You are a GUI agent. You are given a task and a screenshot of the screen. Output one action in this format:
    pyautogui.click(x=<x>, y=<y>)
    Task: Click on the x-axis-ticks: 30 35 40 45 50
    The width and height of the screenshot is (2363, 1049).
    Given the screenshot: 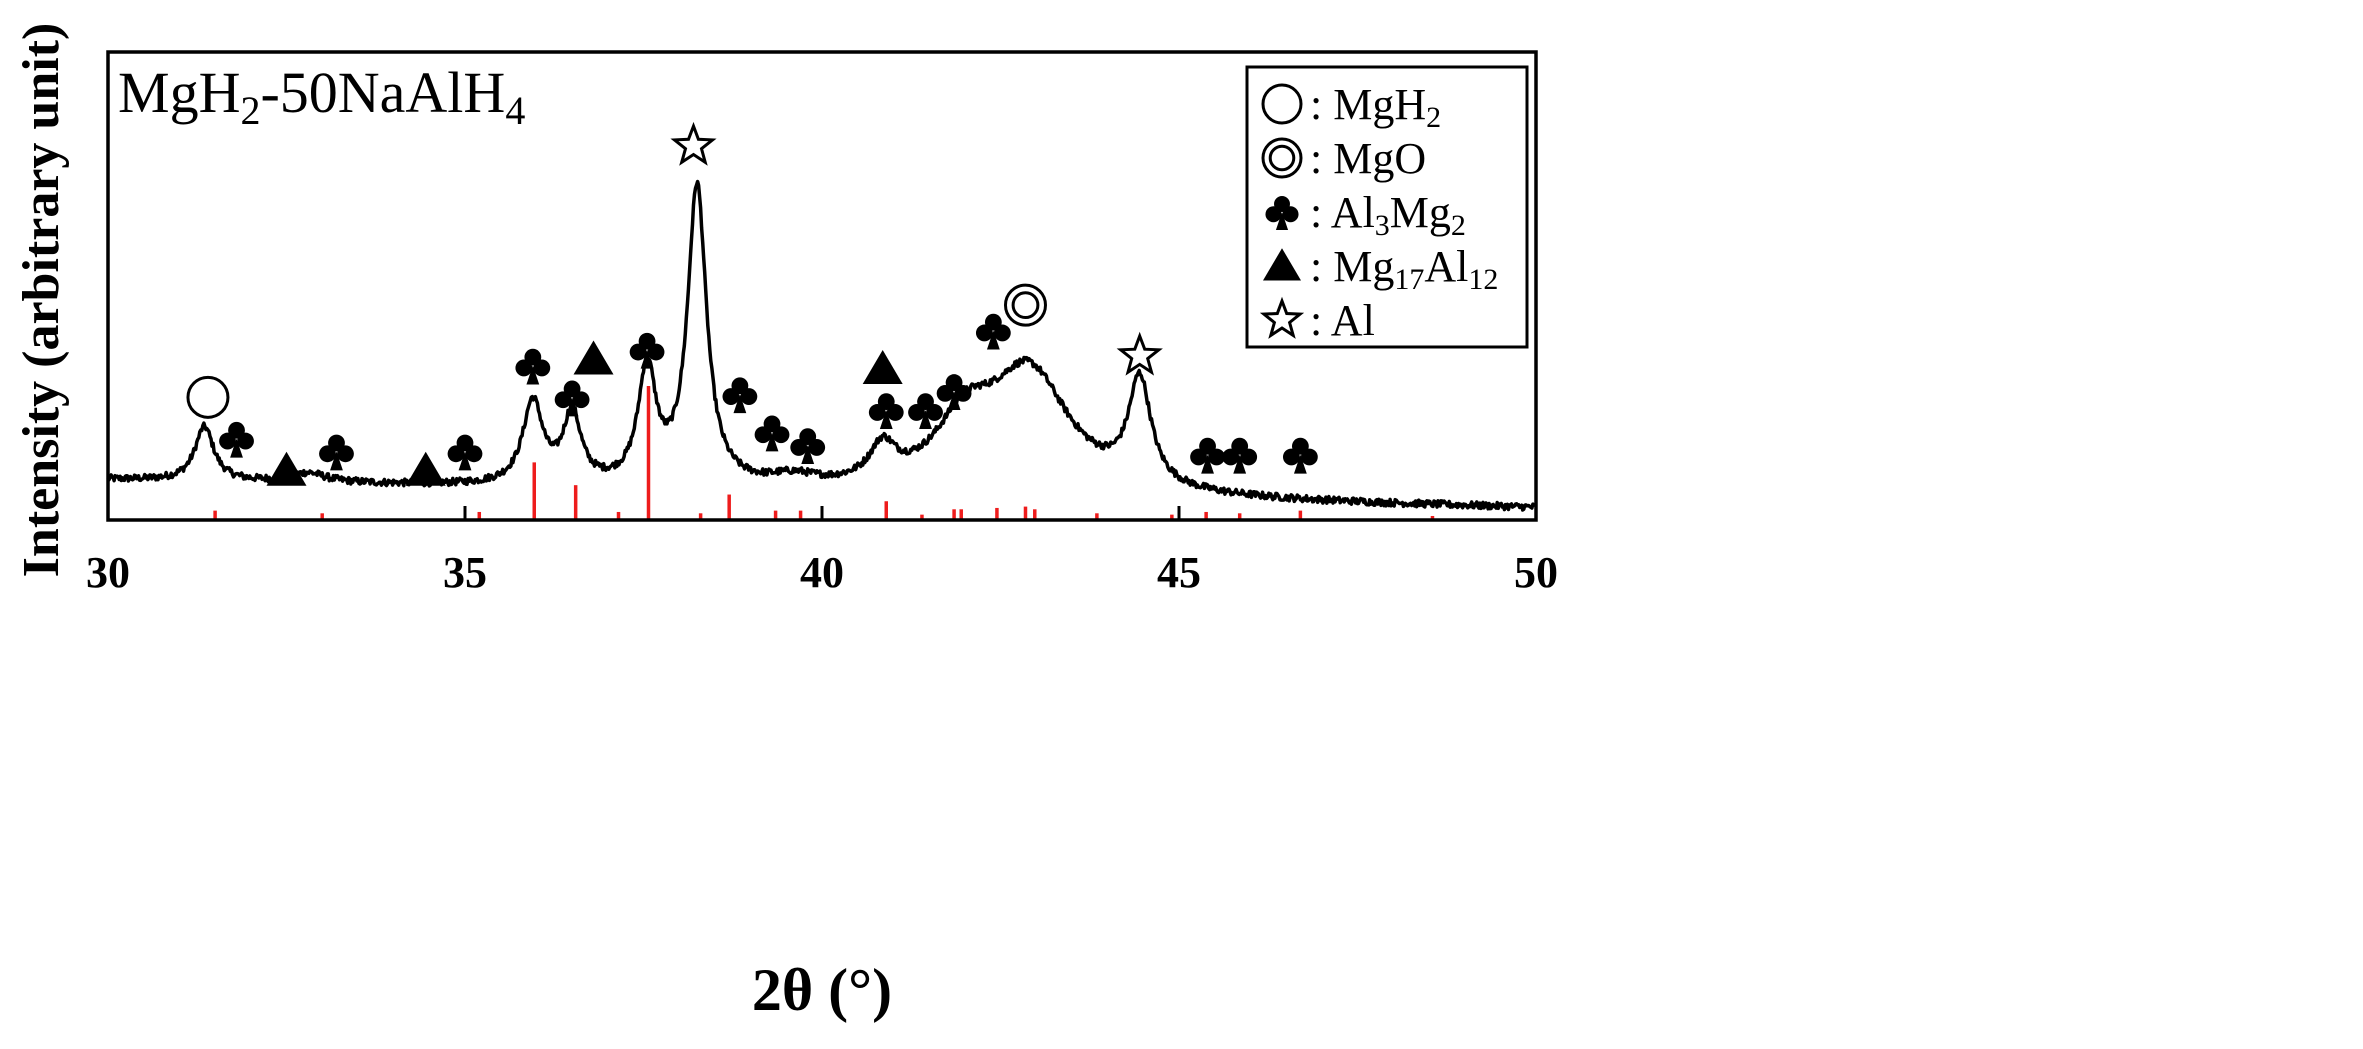 What is the action you would take?
    pyautogui.click(x=822, y=551)
    